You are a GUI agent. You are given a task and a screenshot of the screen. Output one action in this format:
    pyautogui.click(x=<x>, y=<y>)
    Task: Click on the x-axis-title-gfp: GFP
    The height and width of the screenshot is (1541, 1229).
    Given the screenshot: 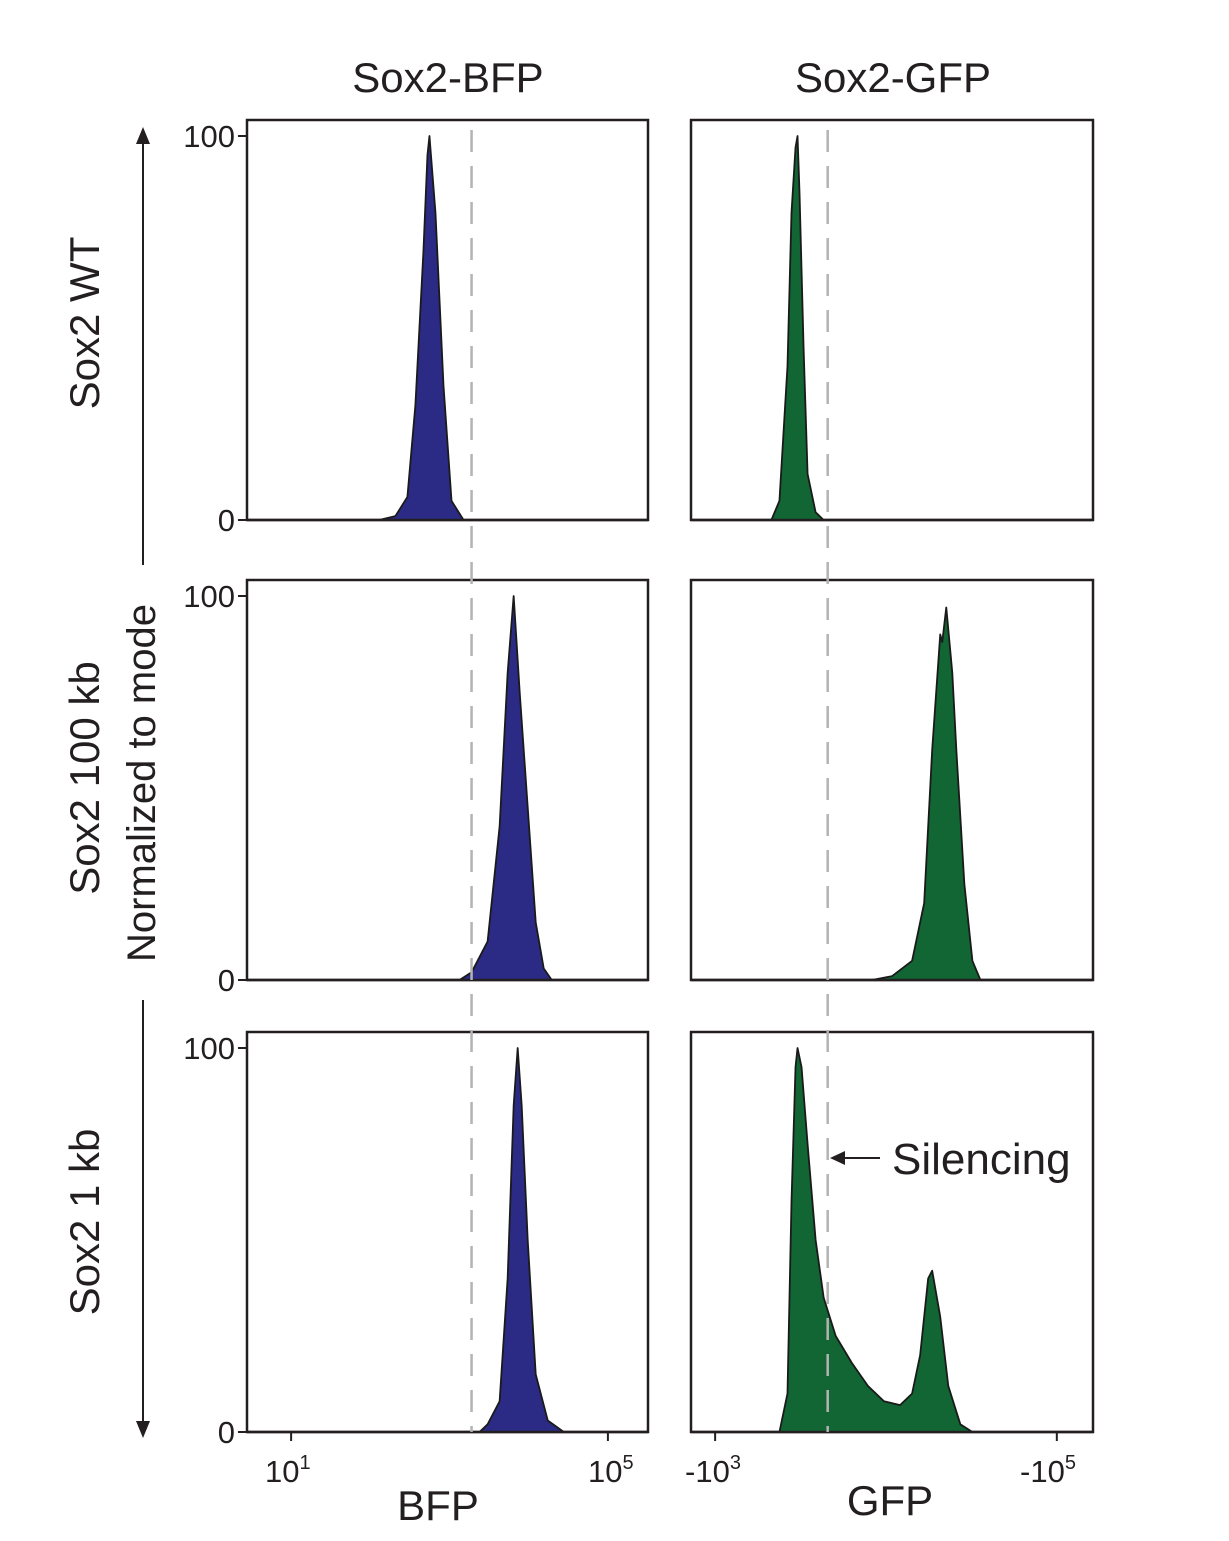 What is the action you would take?
    pyautogui.click(x=890, y=1500)
    